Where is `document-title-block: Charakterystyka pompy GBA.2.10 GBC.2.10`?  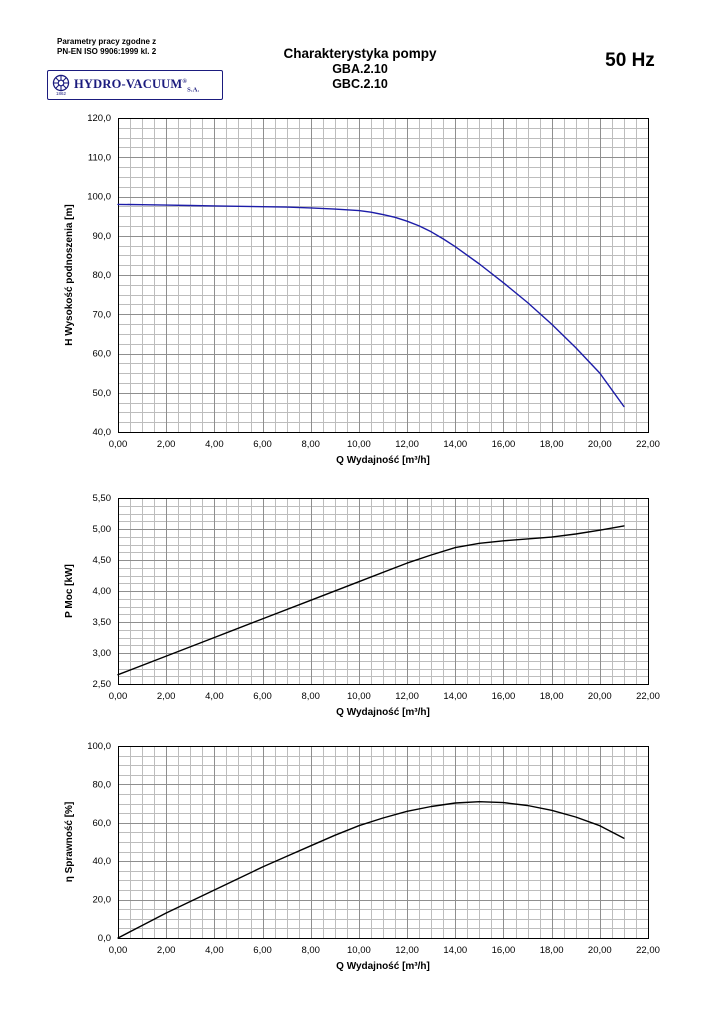
document-title-block: Charakterystyka pompy GBA.2.10 GBC.2.10 is located at coordinates (360, 69).